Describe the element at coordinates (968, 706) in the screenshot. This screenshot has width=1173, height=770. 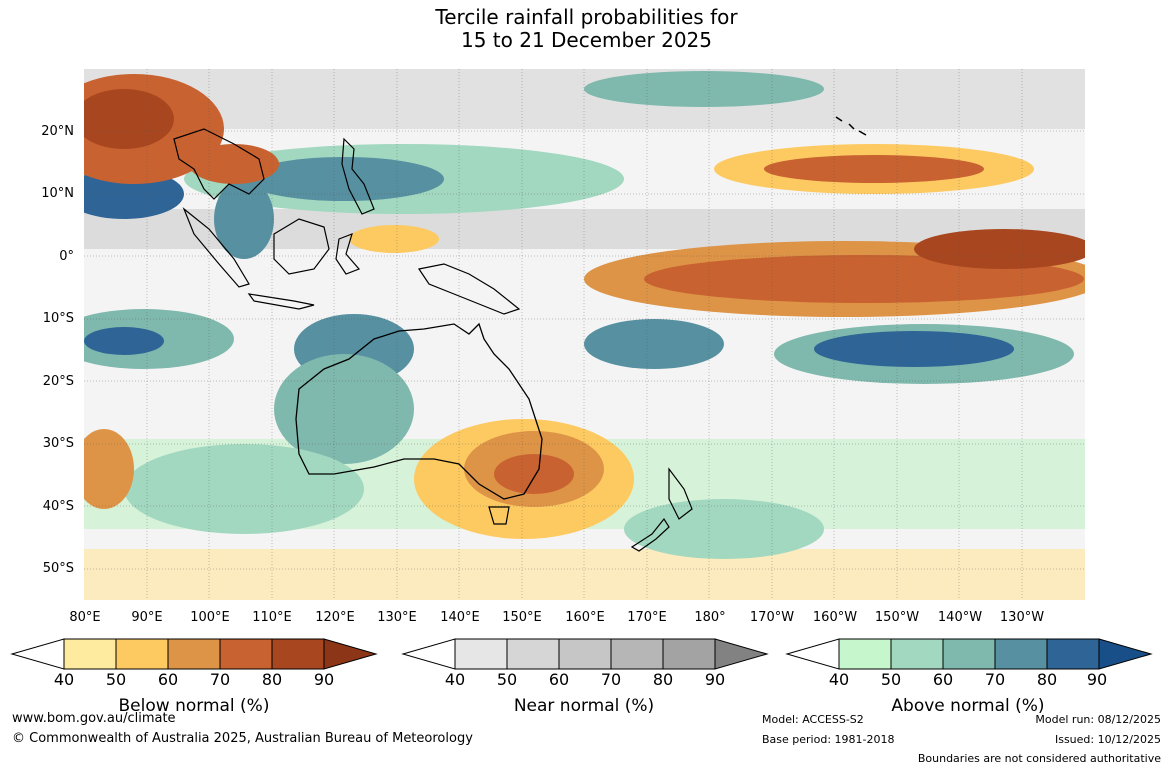
I see `above-normal-title: Above normal (%)` at that location.